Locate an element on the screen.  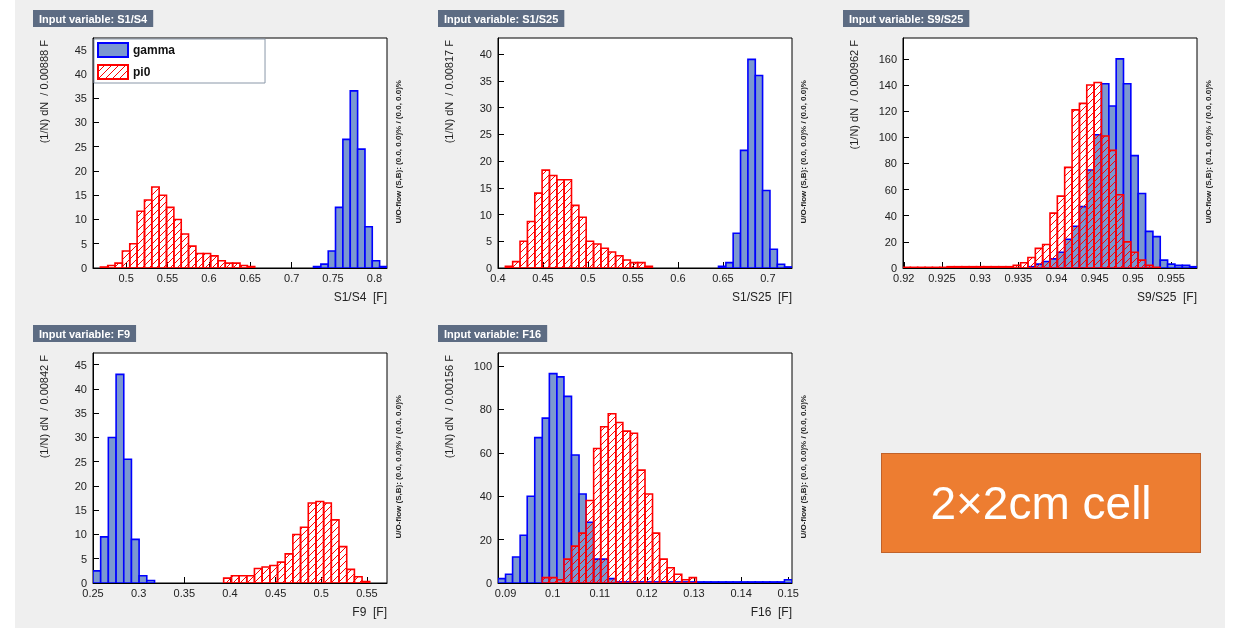
x-tick-label: 0.92 is located at coordinates (904, 277).